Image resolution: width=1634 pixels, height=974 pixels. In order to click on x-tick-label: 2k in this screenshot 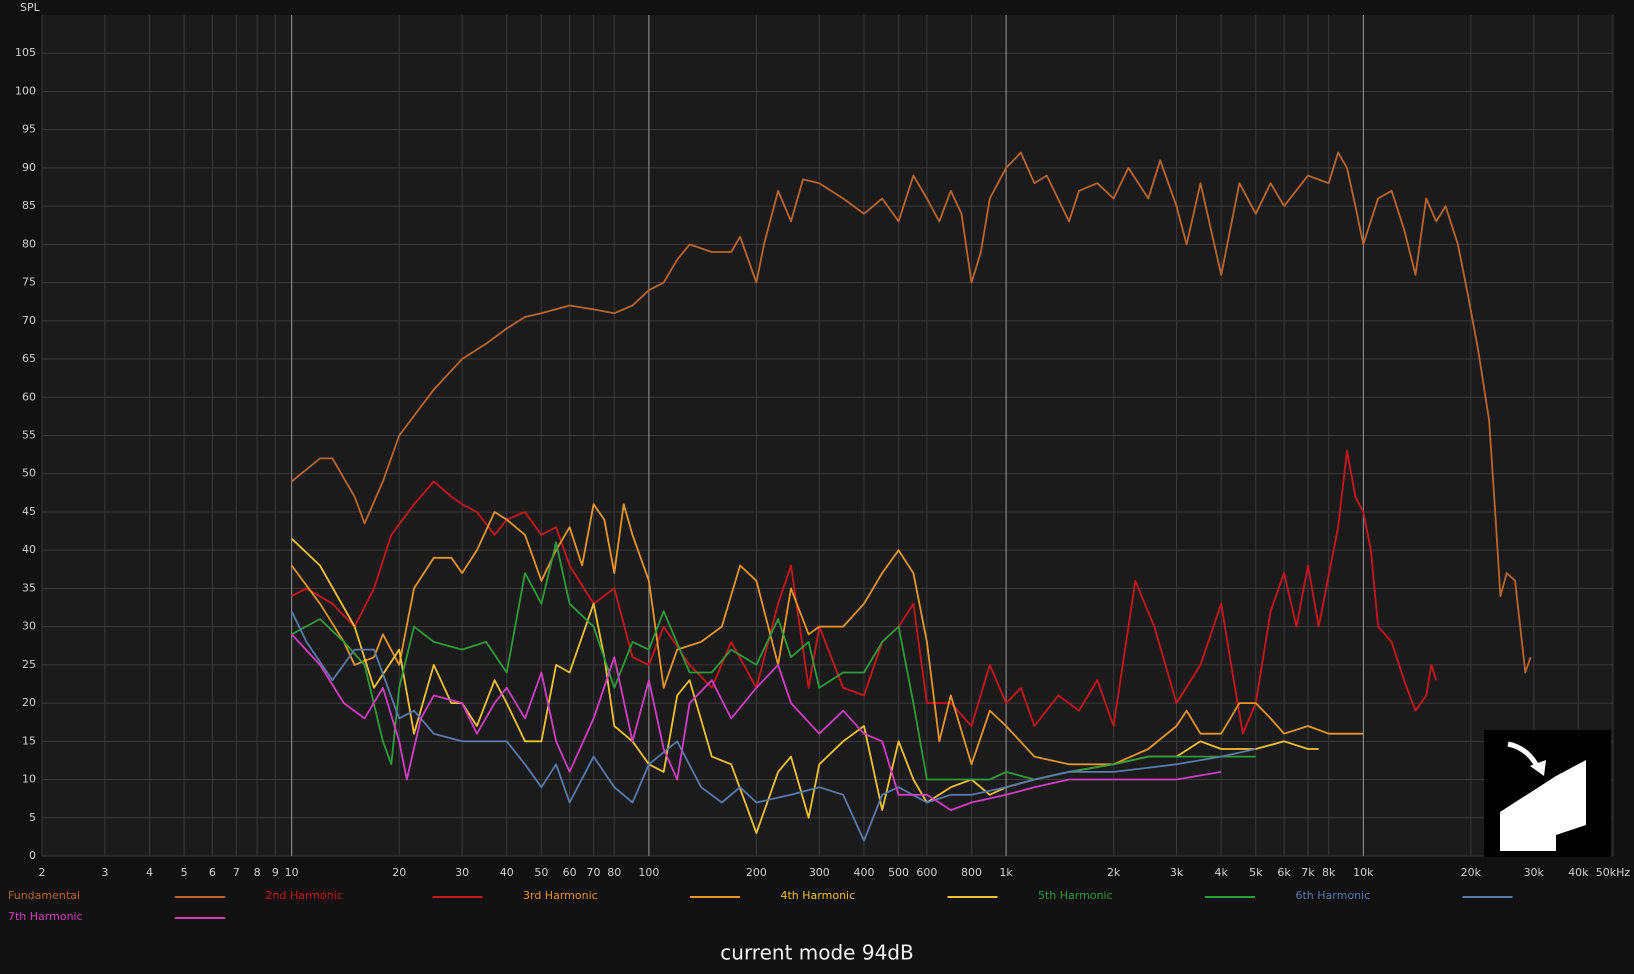, I will do `click(1114, 872)`.